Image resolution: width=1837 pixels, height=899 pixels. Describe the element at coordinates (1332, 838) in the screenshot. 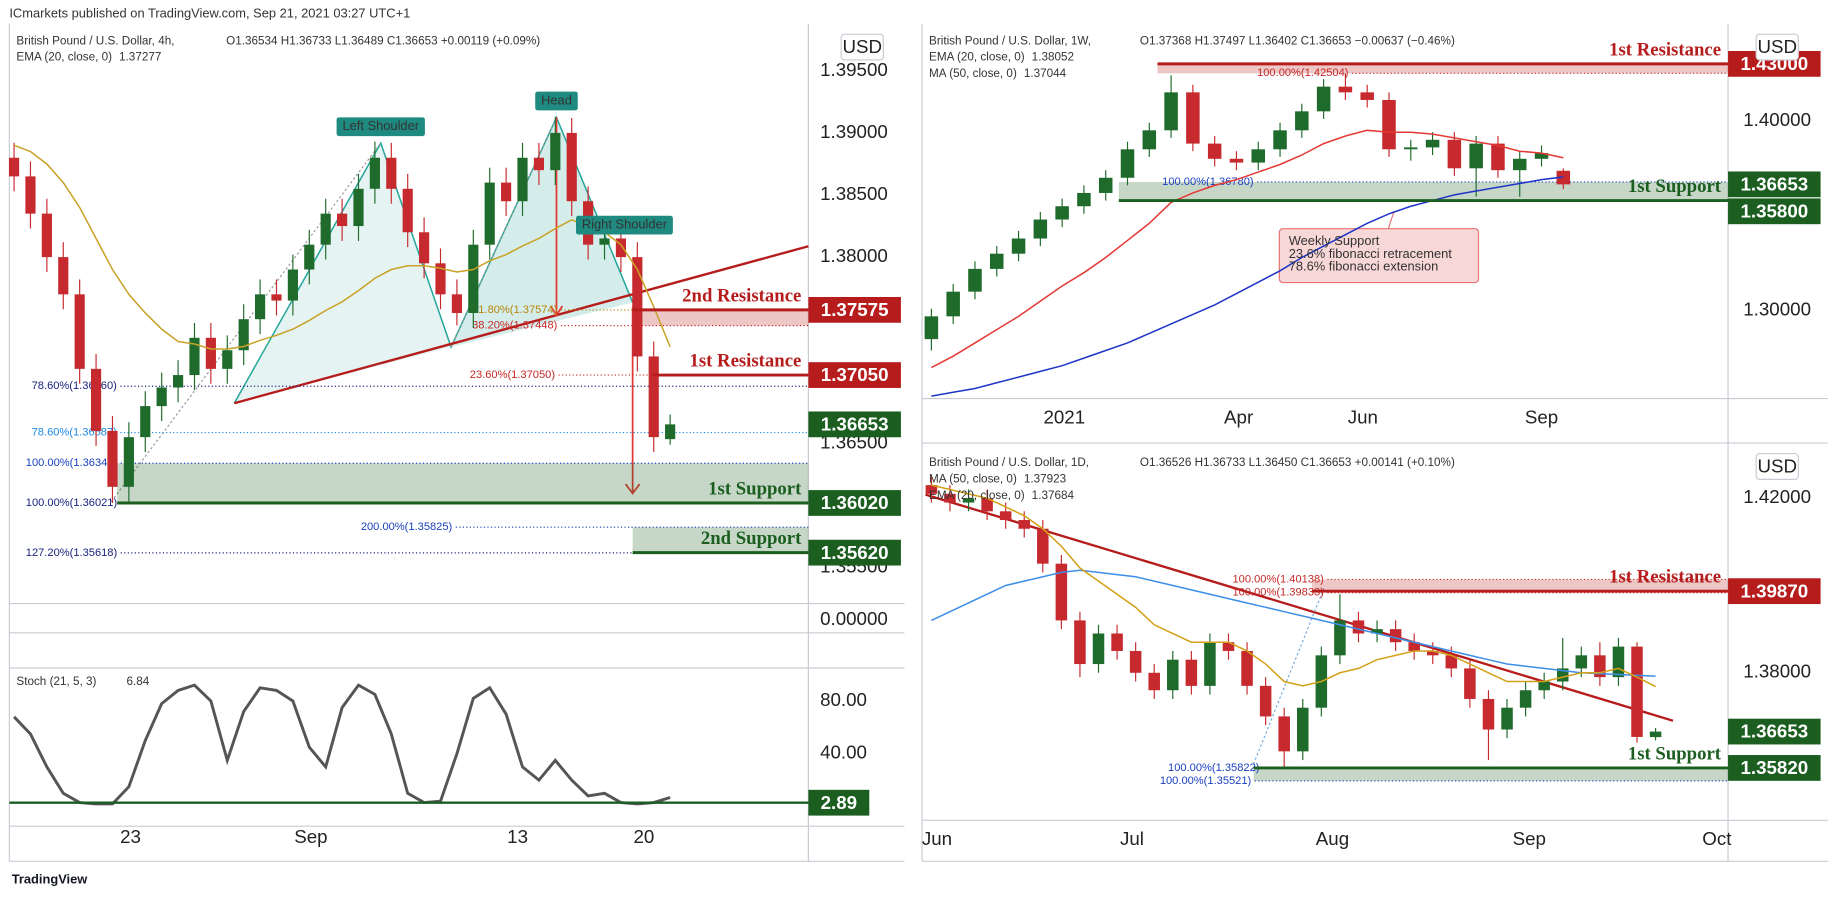

I see `x-tick-label: Aug` at that location.